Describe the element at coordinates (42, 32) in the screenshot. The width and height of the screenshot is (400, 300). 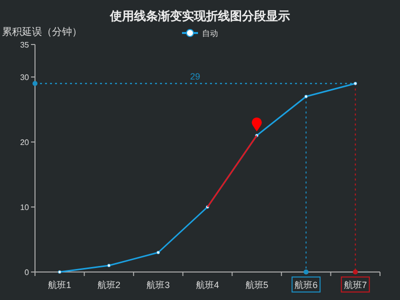
I see `y-axis-title: 累积延误（分钟）` at that location.